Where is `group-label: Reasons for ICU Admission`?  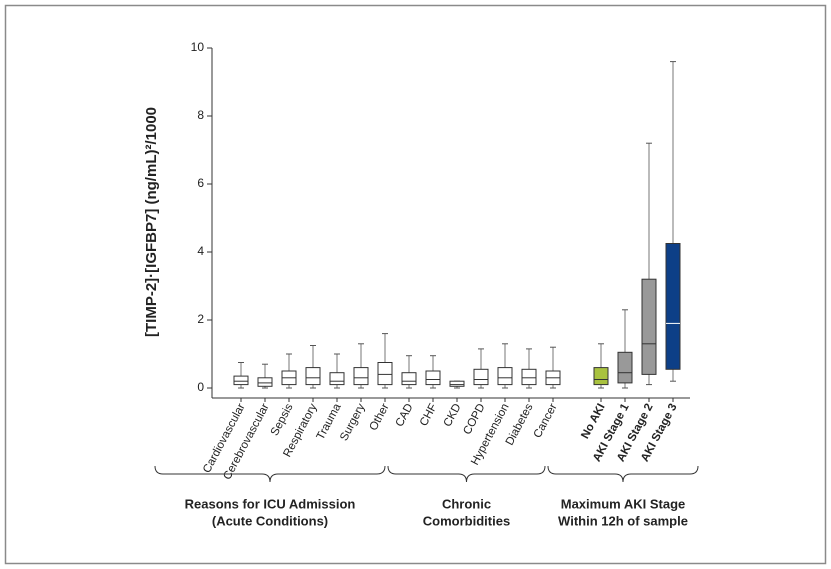
group-label: Reasons for ICU Admission is located at coordinates (270, 503).